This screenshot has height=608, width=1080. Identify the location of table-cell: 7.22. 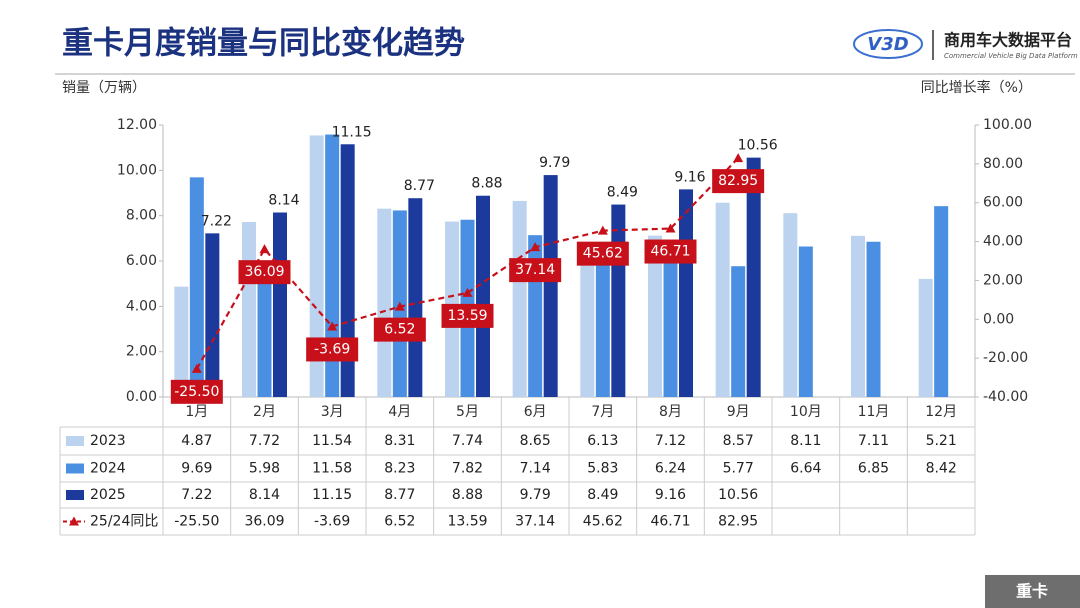
(196, 495).